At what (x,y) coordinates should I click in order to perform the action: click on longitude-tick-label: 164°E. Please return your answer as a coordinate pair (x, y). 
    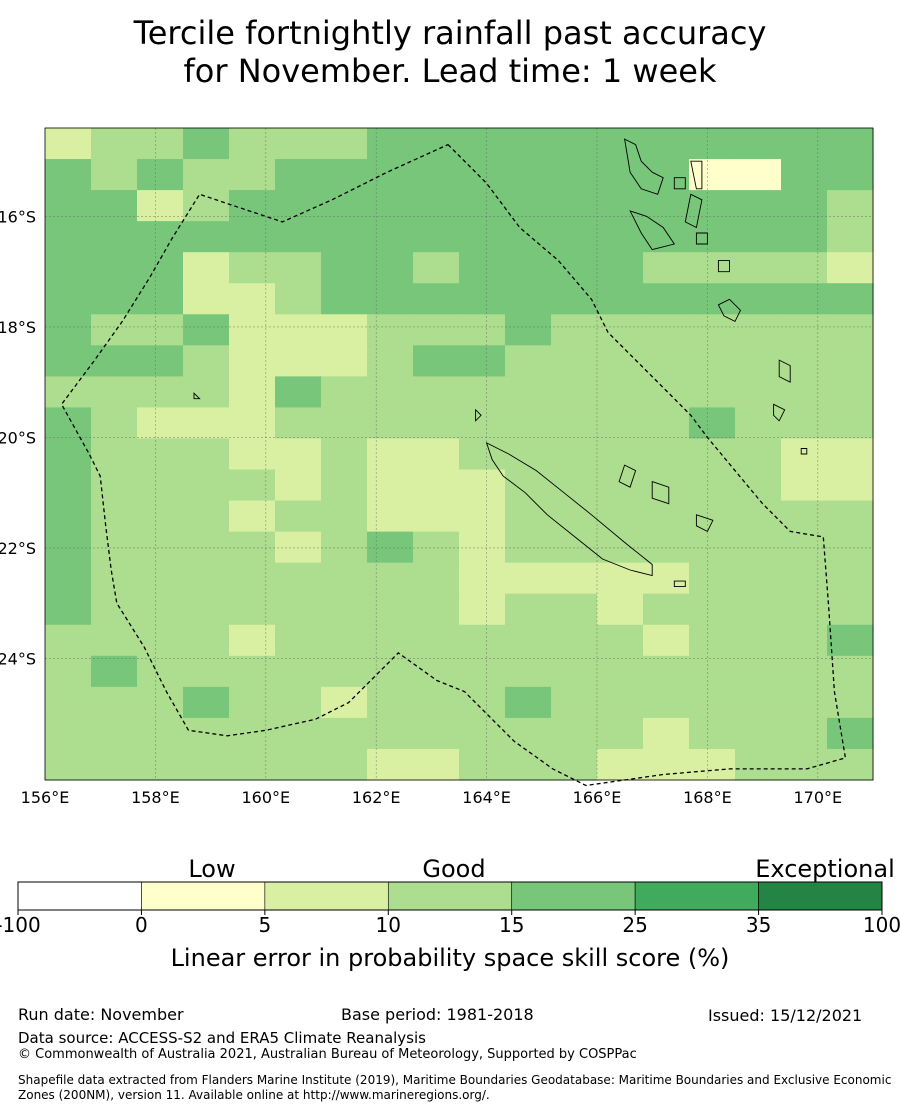
    Looking at the image, I should click on (486, 797).